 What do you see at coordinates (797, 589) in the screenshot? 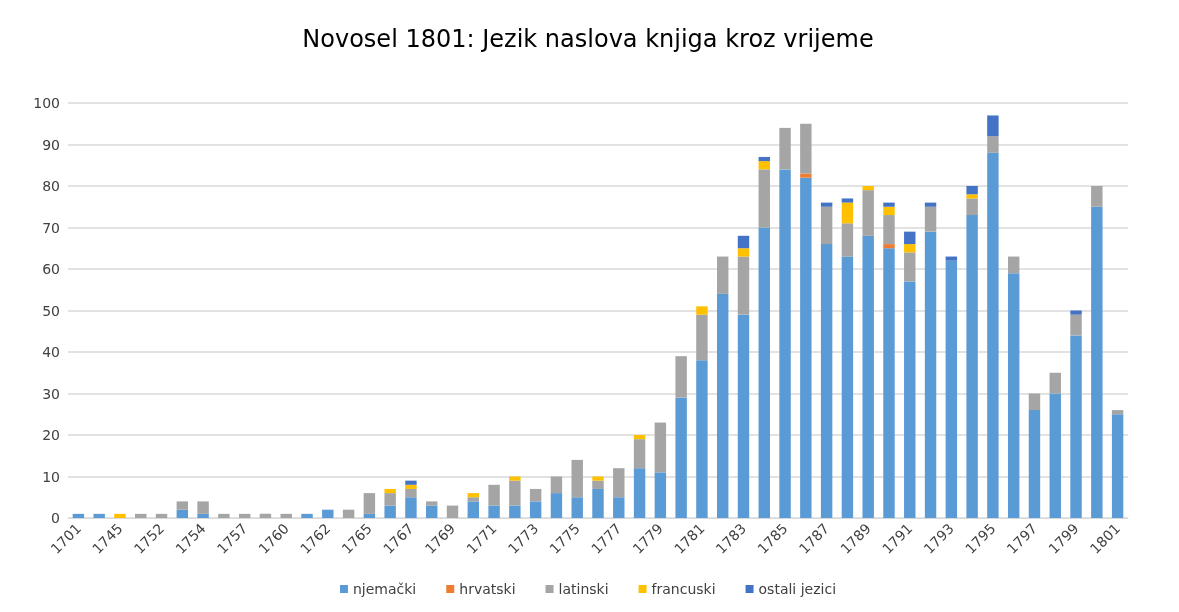
I see `legend-label: ostali jezici` at bounding box center [797, 589].